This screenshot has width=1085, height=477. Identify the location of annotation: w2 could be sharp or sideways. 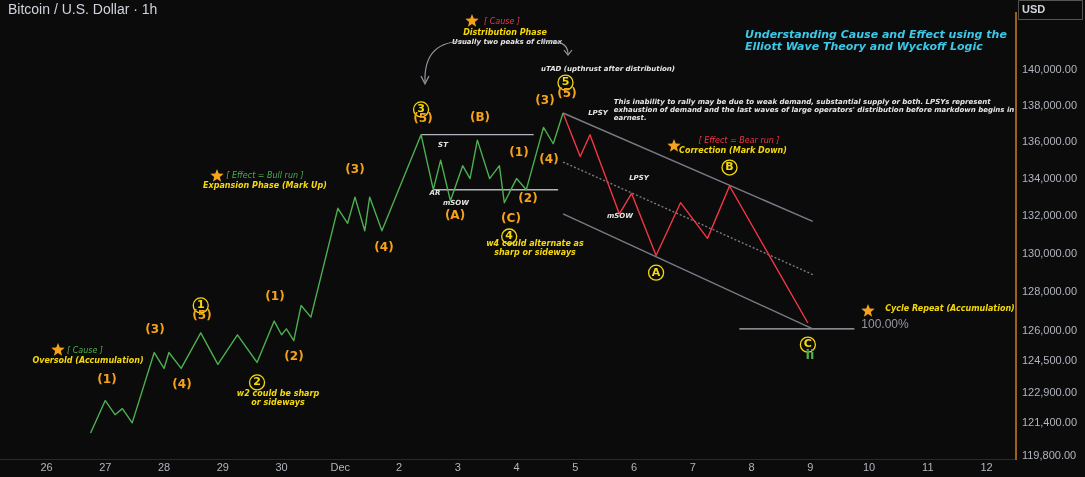
(278, 397).